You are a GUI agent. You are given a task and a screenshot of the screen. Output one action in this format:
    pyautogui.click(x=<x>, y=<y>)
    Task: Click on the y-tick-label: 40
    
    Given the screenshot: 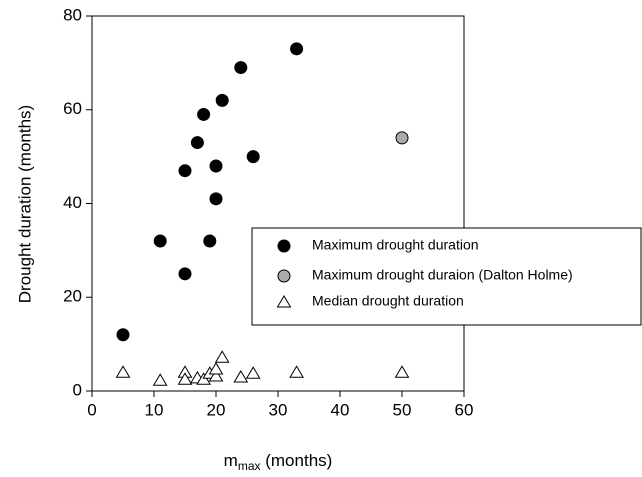 What is the action you would take?
    pyautogui.click(x=72, y=202)
    